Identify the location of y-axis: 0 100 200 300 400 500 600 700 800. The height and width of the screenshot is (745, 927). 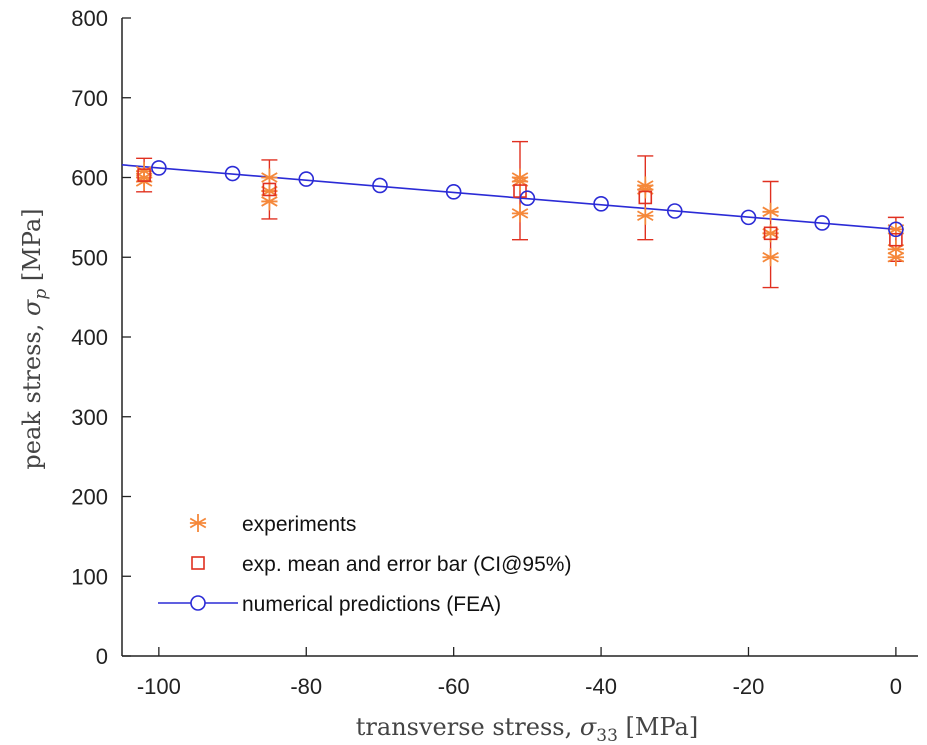
(101, 337).